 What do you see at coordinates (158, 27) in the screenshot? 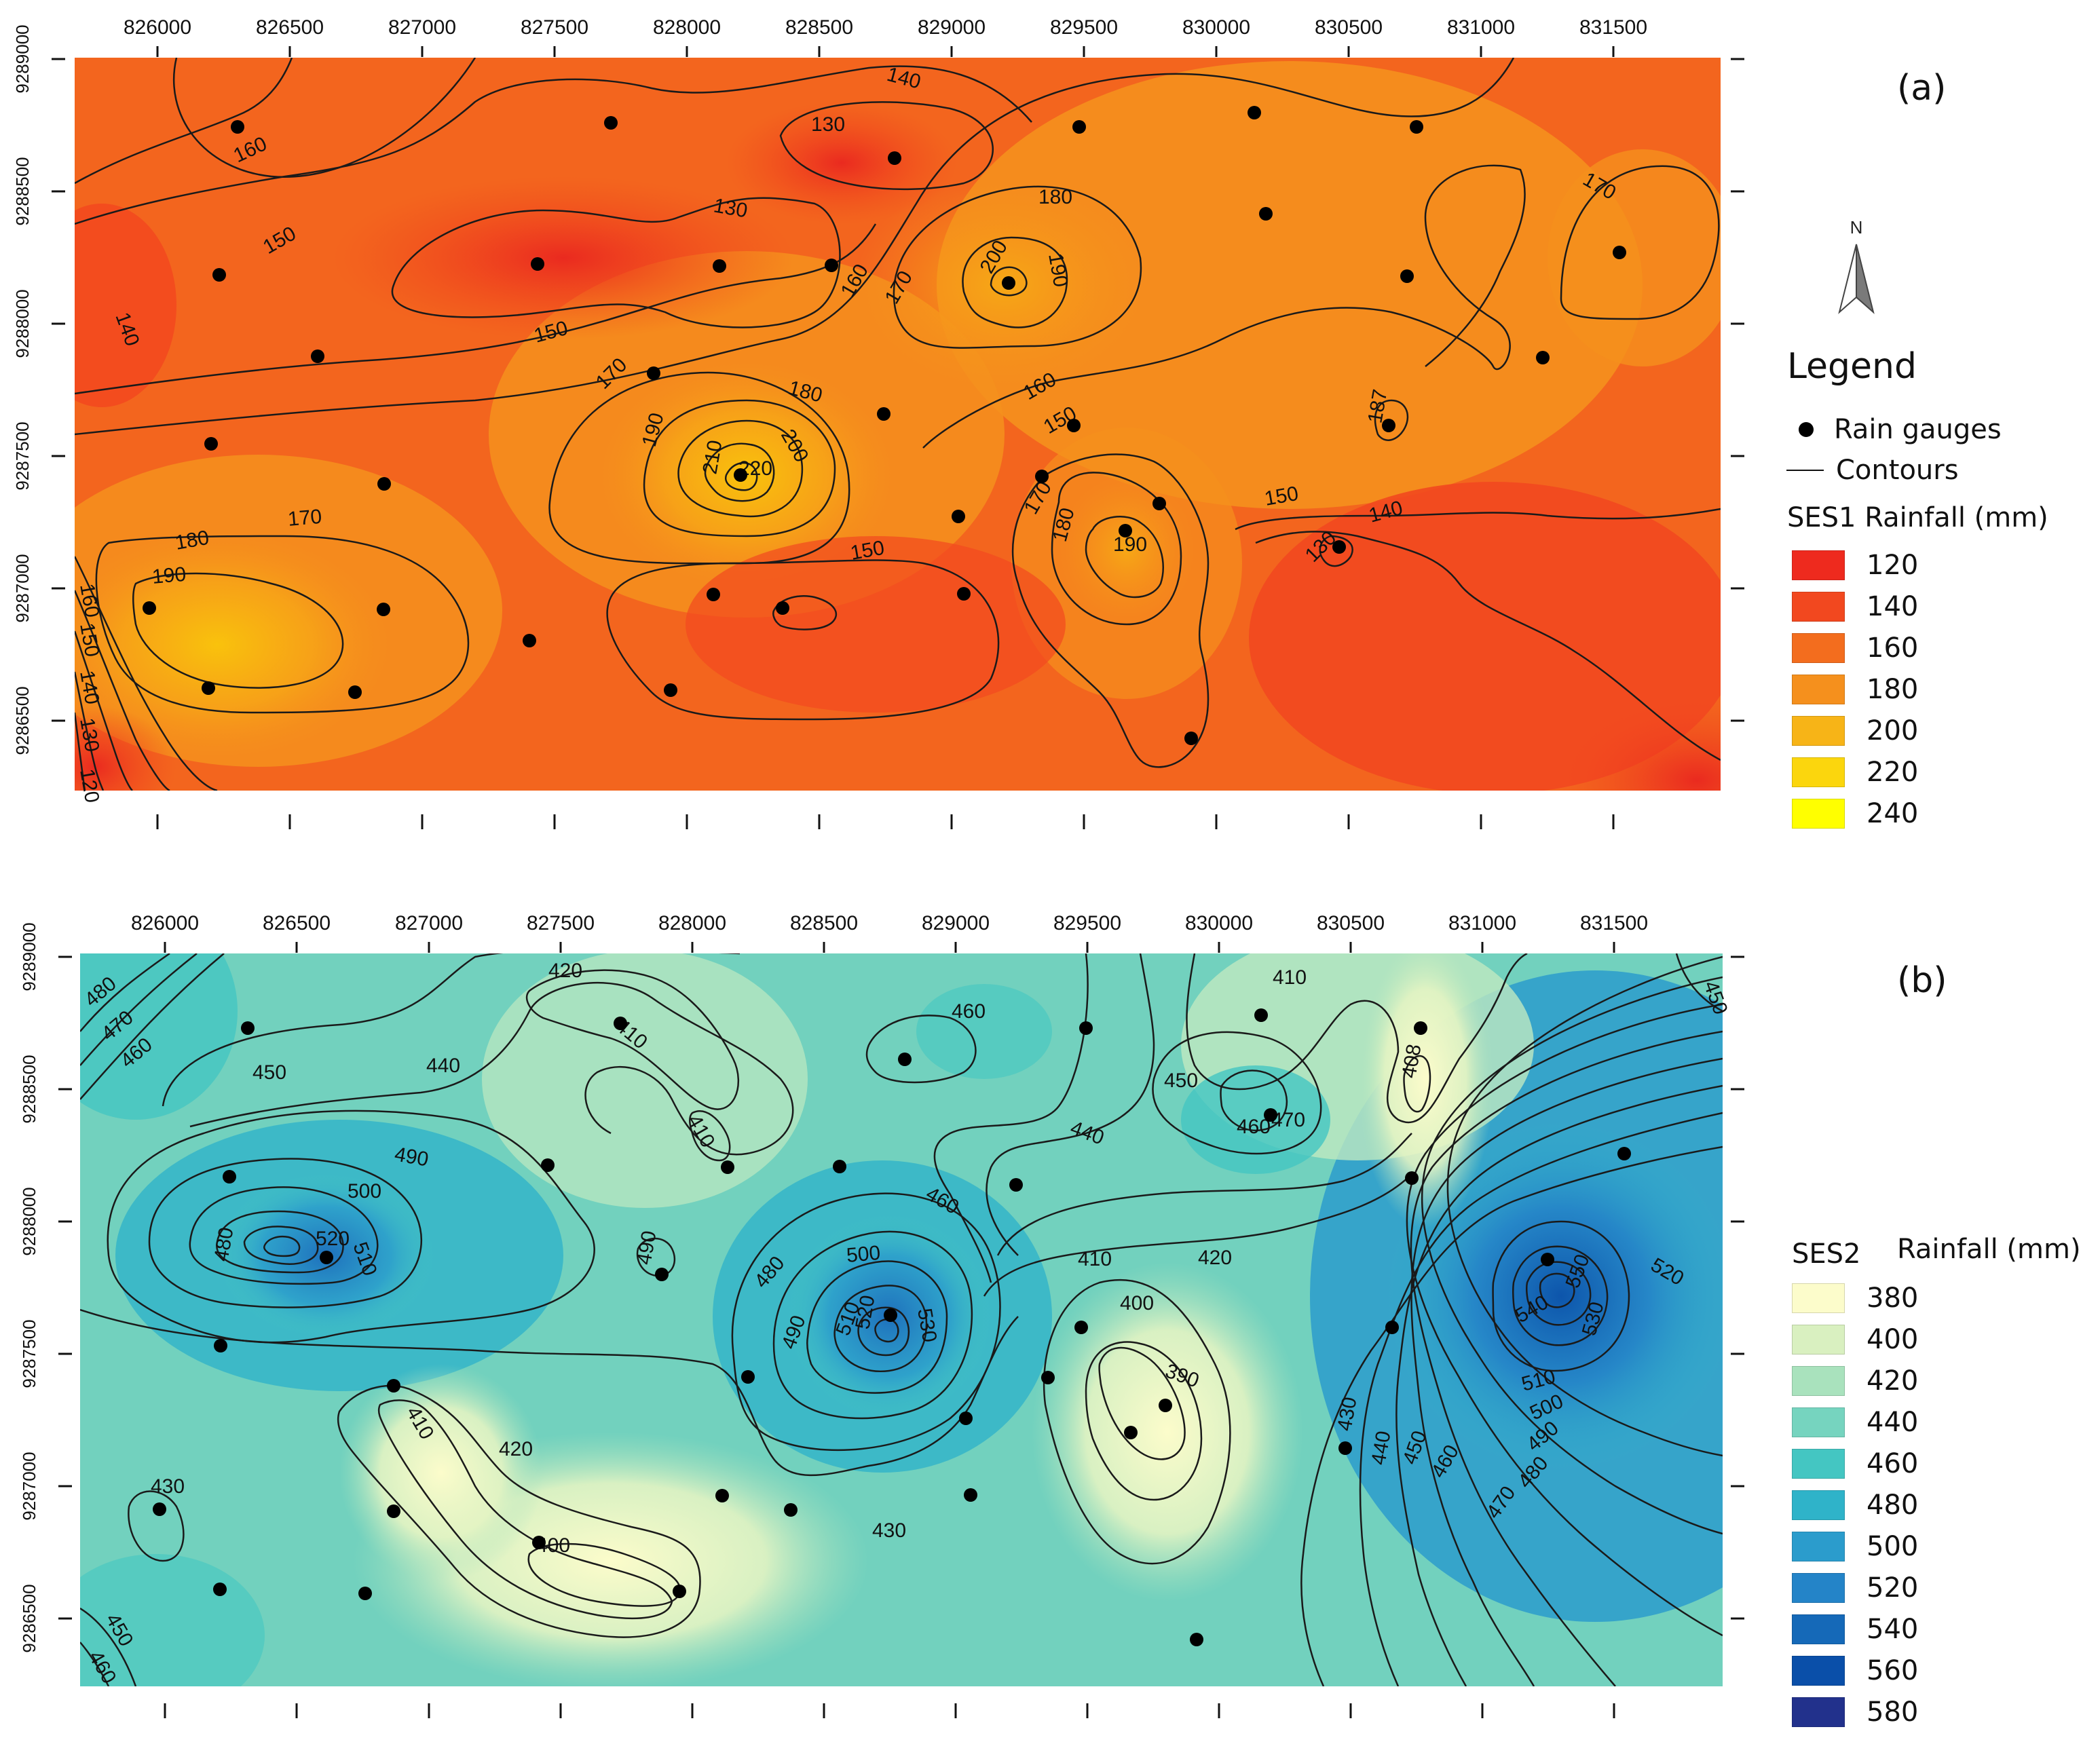
I see `x-tick-label: 826000` at bounding box center [158, 27].